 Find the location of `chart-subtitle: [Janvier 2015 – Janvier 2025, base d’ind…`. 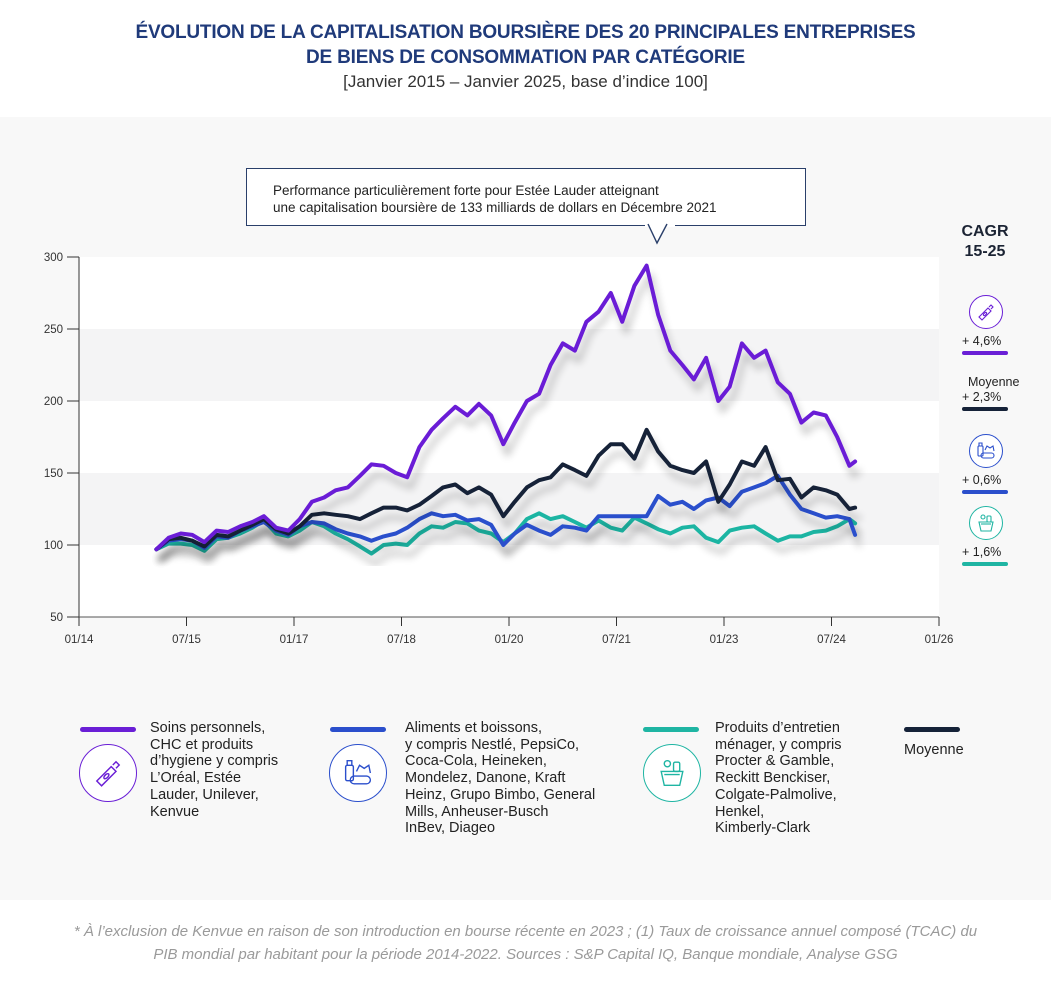

chart-subtitle: [Janvier 2015 – Janvier 2025, base d’ind… is located at coordinates (525, 81).